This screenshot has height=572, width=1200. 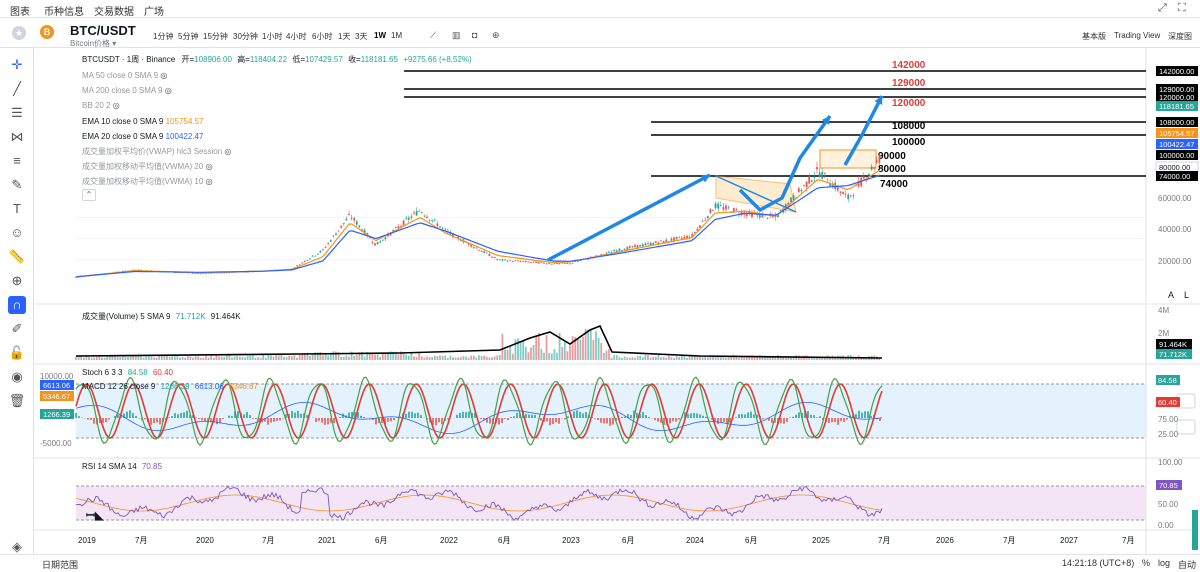 I want to click on indicator-row: 成交量加权平均价(VWAP) hlc3 Session ◎, so click(x=156, y=151).